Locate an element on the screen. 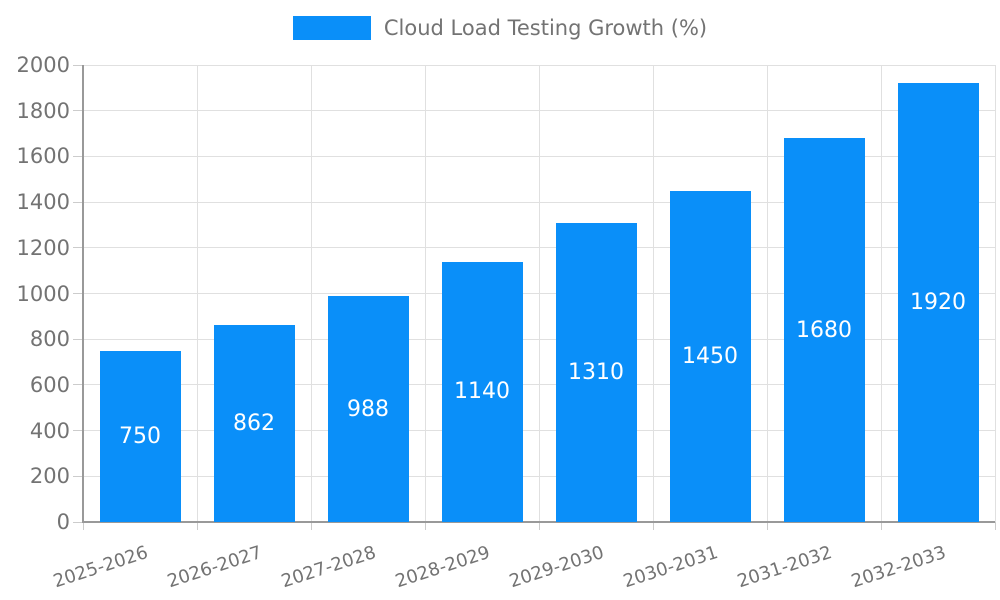  x-axis-label: 2025-2026 is located at coordinates (100, 567).